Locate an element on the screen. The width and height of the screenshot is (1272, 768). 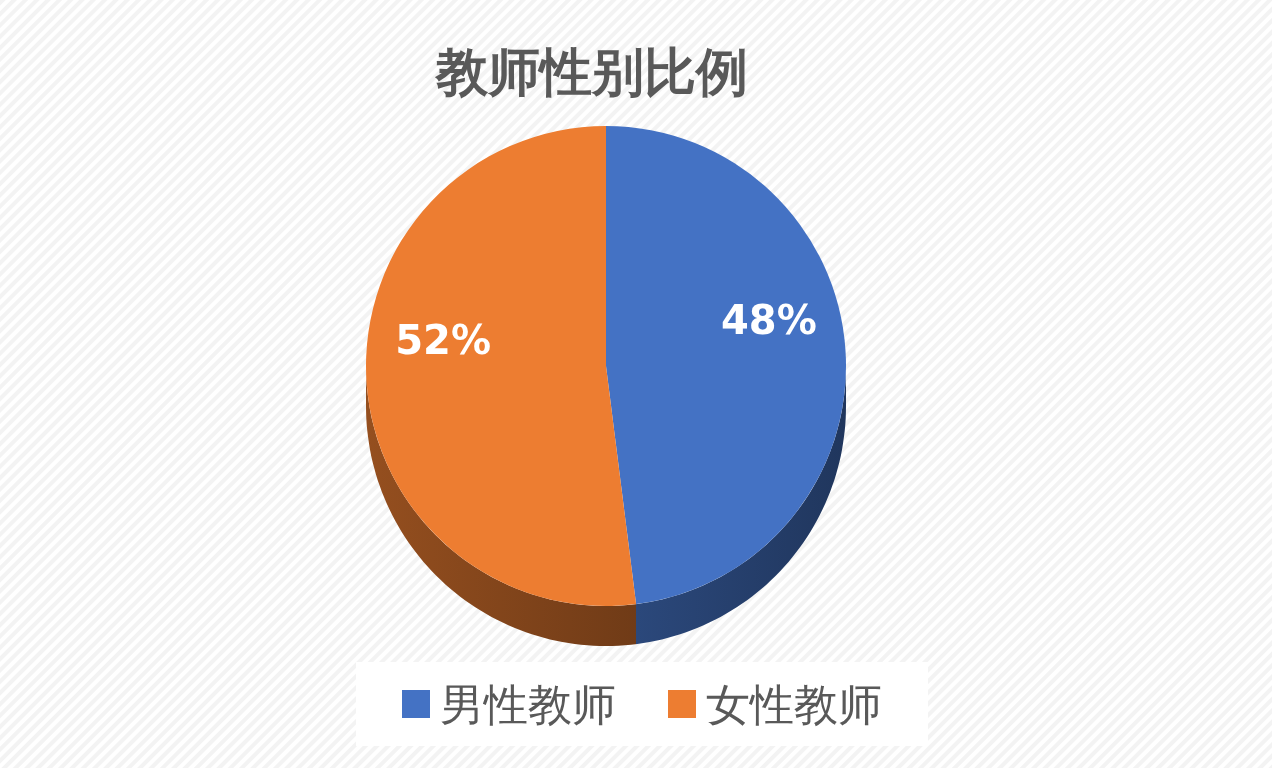
chart-title: 教师性别比例 is located at coordinates (591, 72).